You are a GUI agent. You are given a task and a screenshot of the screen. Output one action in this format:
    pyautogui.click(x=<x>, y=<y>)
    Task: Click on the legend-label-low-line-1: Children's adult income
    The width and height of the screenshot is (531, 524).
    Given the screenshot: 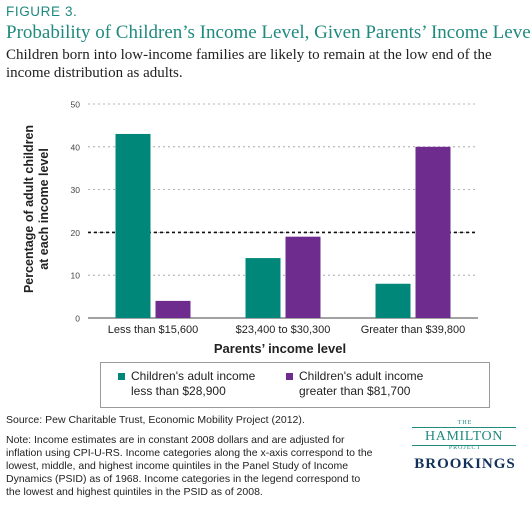 What is the action you would take?
    pyautogui.click(x=193, y=376)
    